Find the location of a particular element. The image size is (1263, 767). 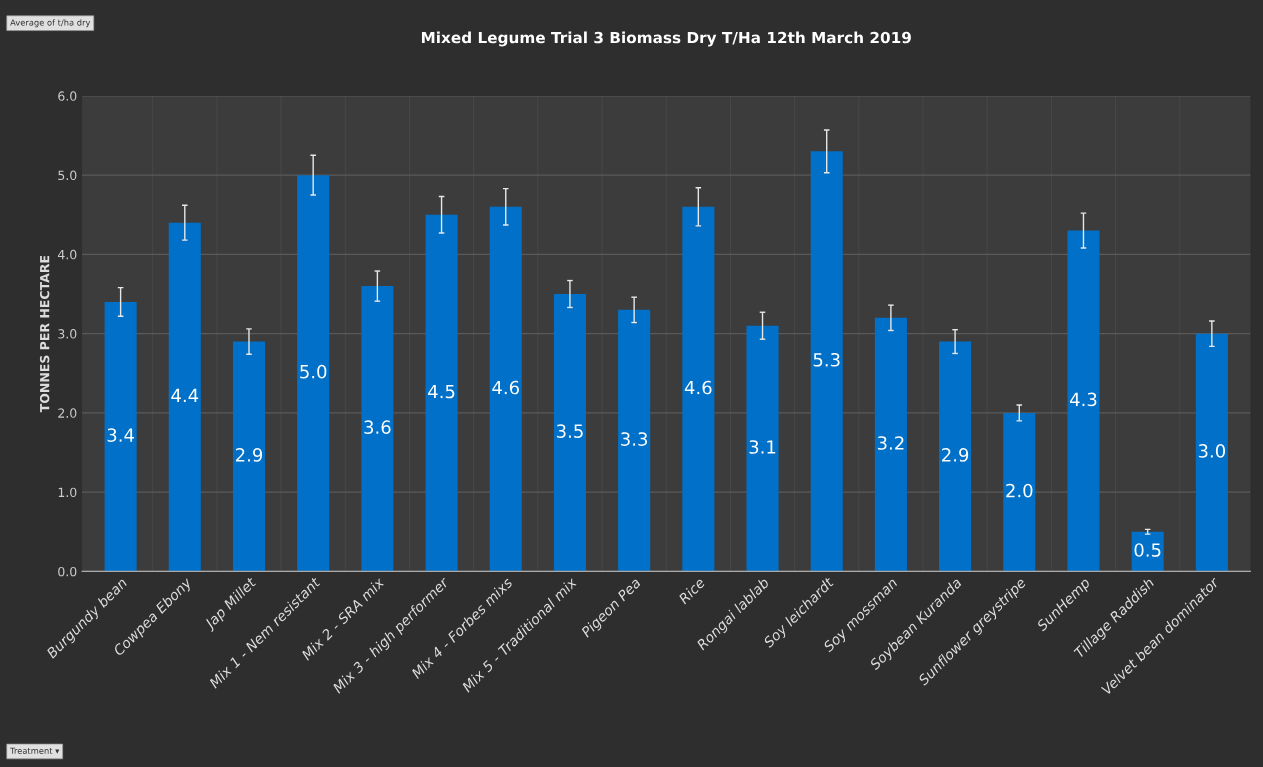

data-label: 3.4 is located at coordinates (120, 435).